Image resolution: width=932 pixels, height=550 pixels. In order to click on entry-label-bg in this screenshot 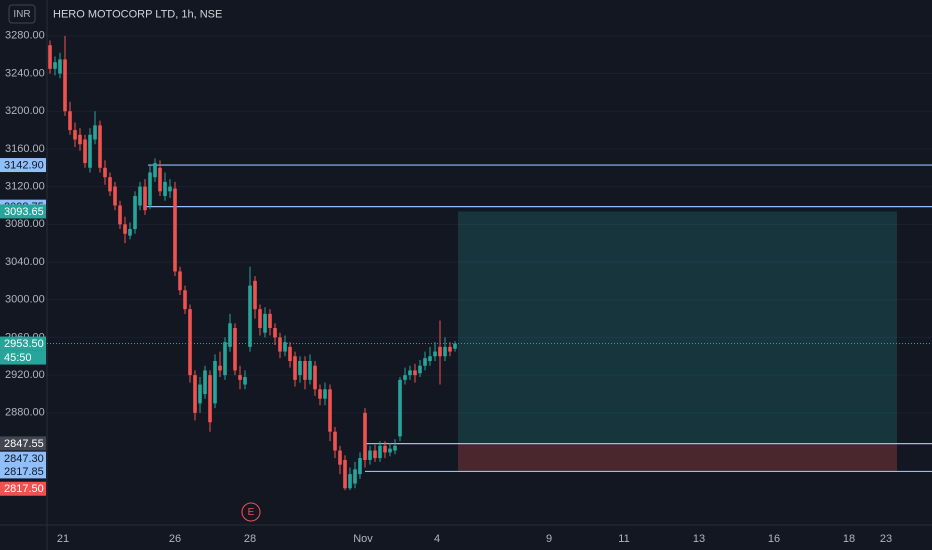, I will do `click(23, 443)`.